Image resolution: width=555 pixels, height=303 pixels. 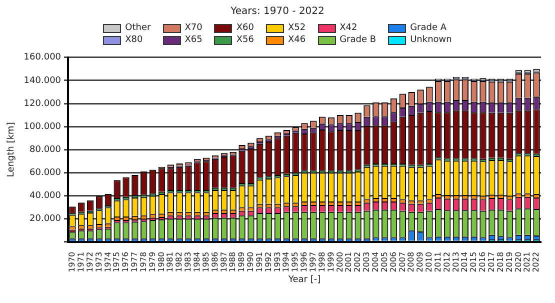 What do you see at coordinates (304, 262) in the screenshot?
I see `x-tick-label: 1996` at bounding box center [304, 262].